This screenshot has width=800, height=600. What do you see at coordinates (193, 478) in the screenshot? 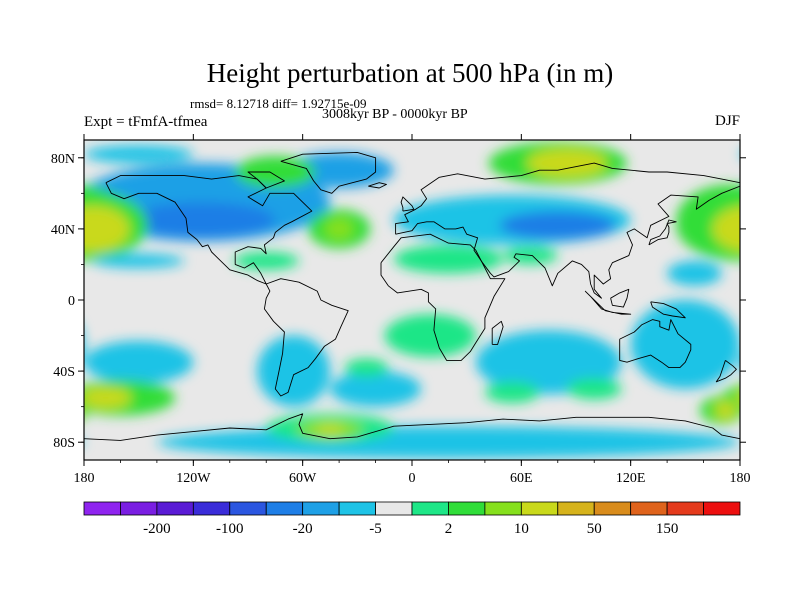
I see `x-tick-label: 120W` at bounding box center [193, 478].